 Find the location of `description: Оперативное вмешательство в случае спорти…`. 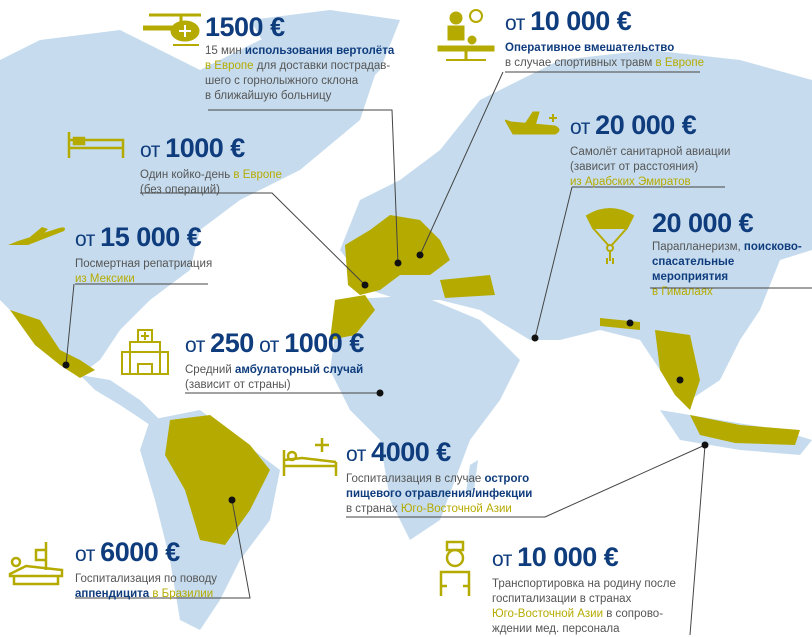

description: Оперативное вмешательство в случае спорти… is located at coordinates (610, 56).